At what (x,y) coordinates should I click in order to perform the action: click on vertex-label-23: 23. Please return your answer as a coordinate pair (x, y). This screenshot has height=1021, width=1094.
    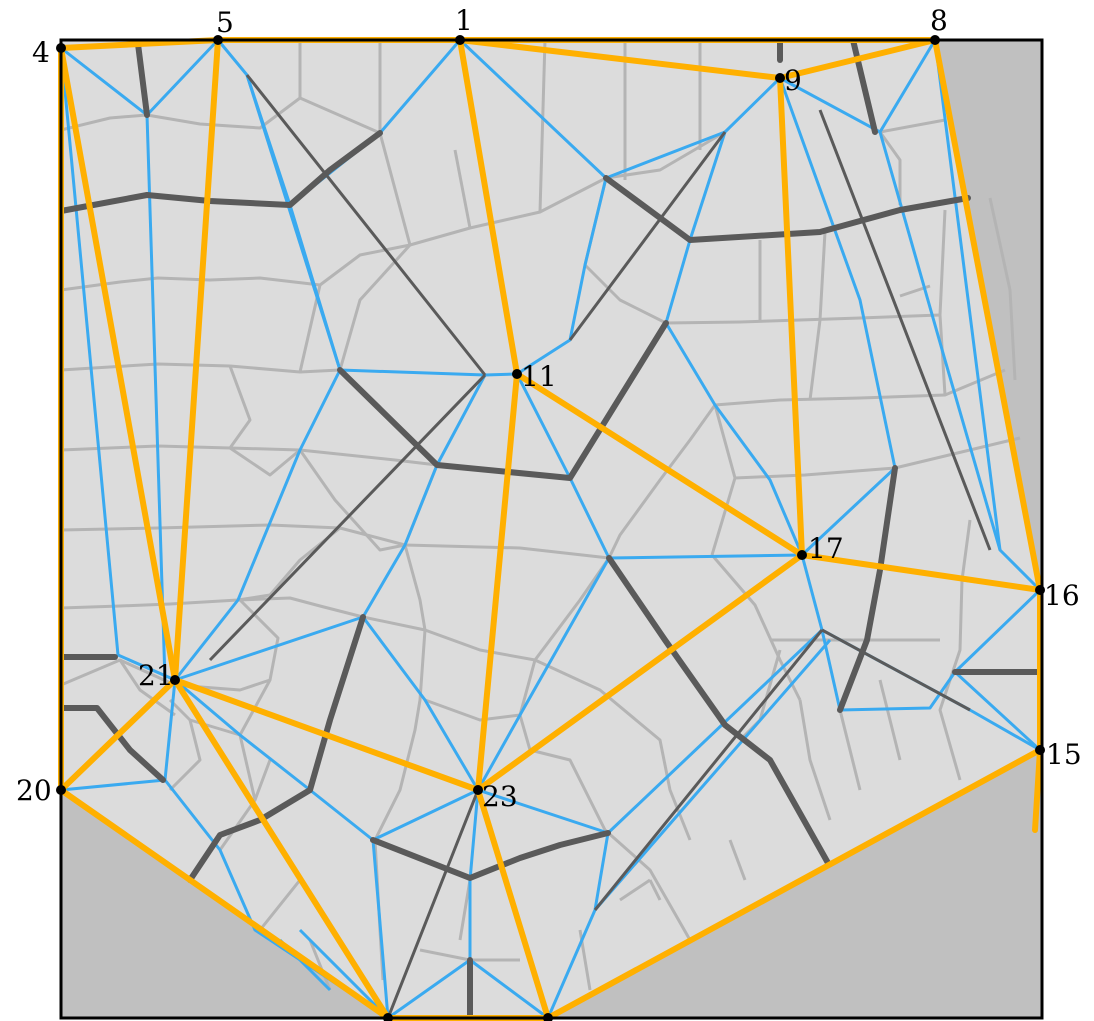
    Looking at the image, I should click on (500, 796).